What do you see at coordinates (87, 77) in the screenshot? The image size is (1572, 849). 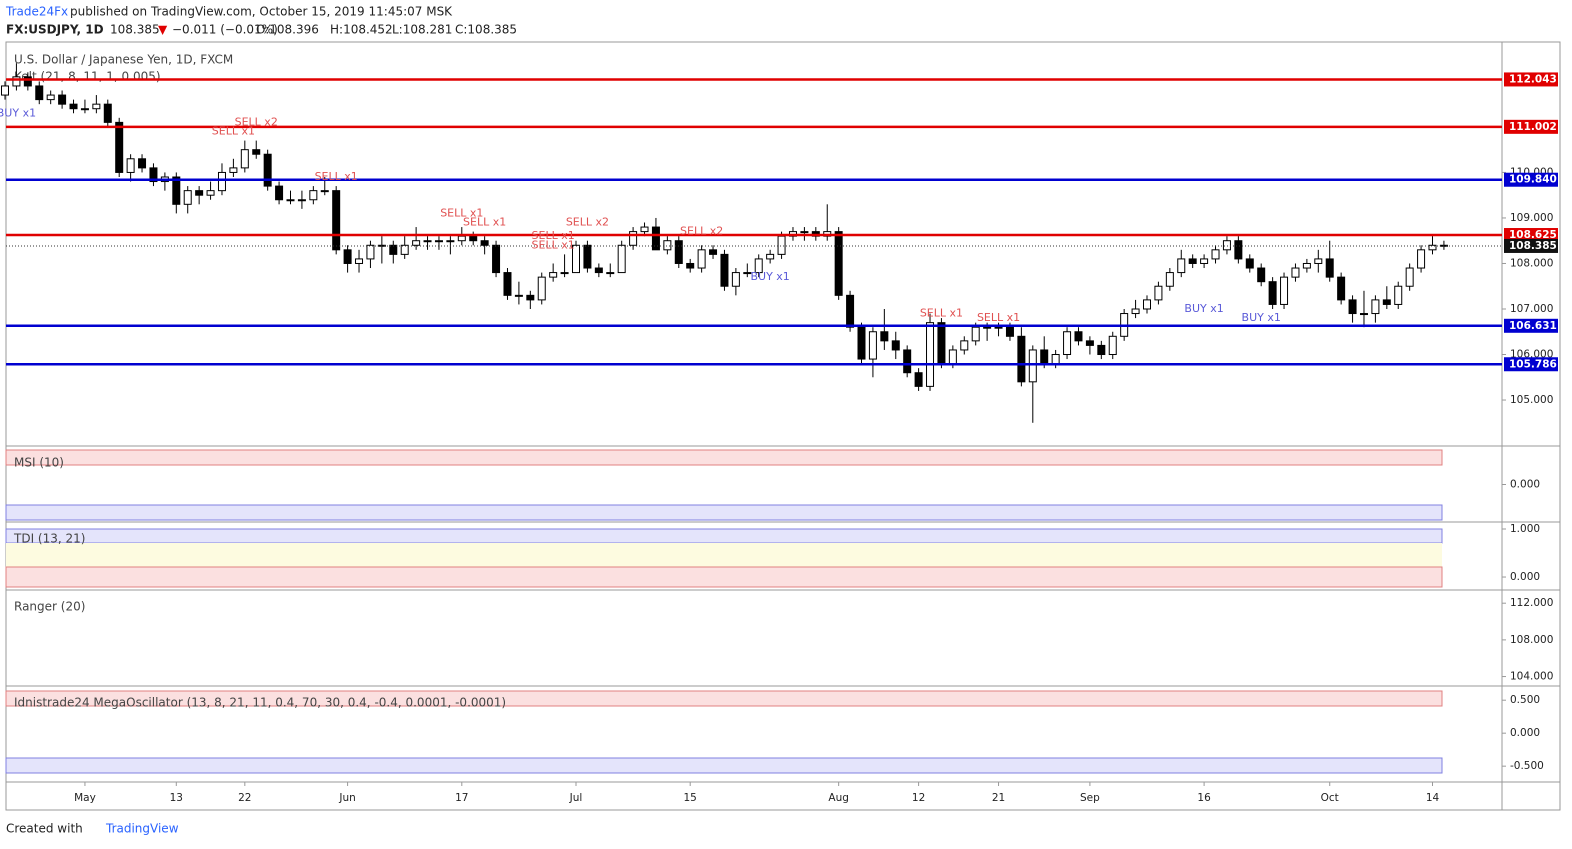 I see `indicator-label: Kelt (21, 8, 11, 1, 0.005)` at bounding box center [87, 77].